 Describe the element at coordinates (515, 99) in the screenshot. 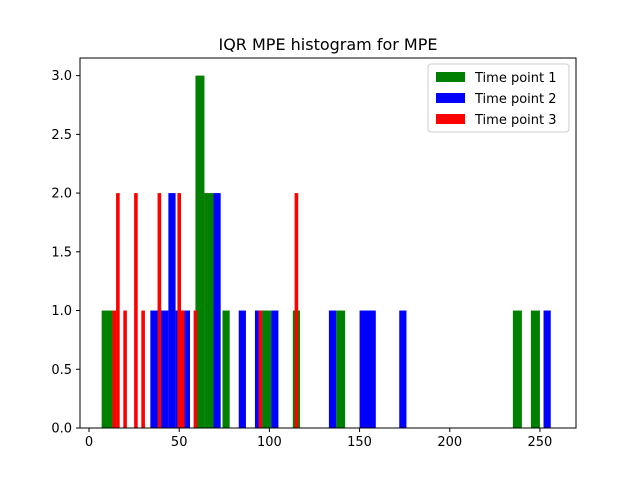

I see `legend-label-2: Time point 2` at that location.